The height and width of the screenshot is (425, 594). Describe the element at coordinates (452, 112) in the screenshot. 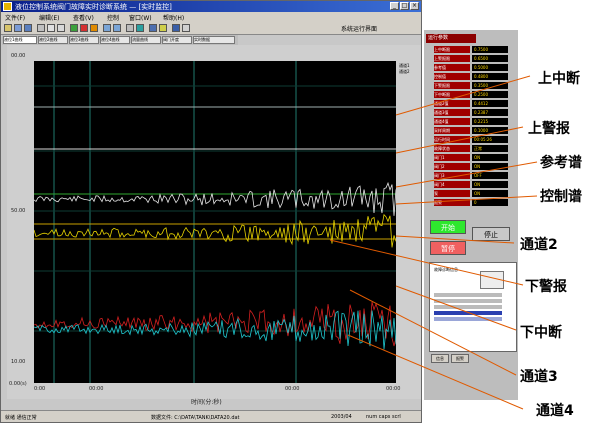

I see `param-label: 通道3值` at that location.